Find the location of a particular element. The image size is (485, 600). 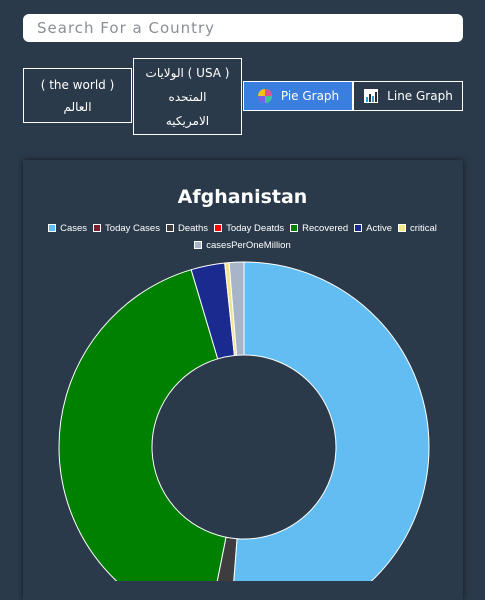

line-graph-button: Line Graph is located at coordinates (408, 96).